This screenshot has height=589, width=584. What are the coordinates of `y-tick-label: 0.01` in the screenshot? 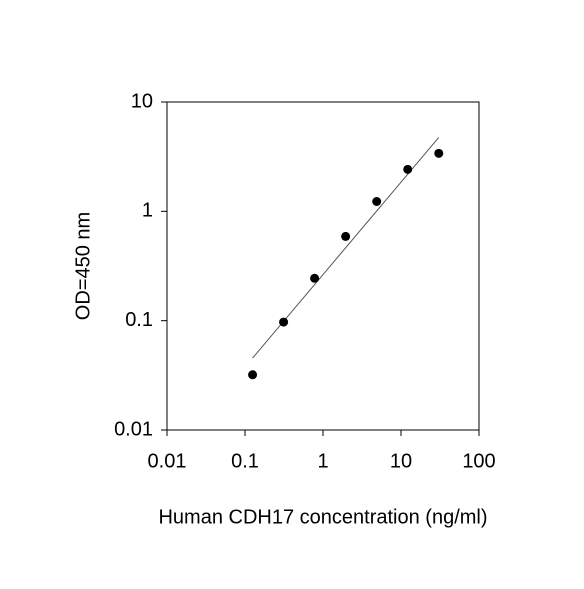 It's located at (133, 429).